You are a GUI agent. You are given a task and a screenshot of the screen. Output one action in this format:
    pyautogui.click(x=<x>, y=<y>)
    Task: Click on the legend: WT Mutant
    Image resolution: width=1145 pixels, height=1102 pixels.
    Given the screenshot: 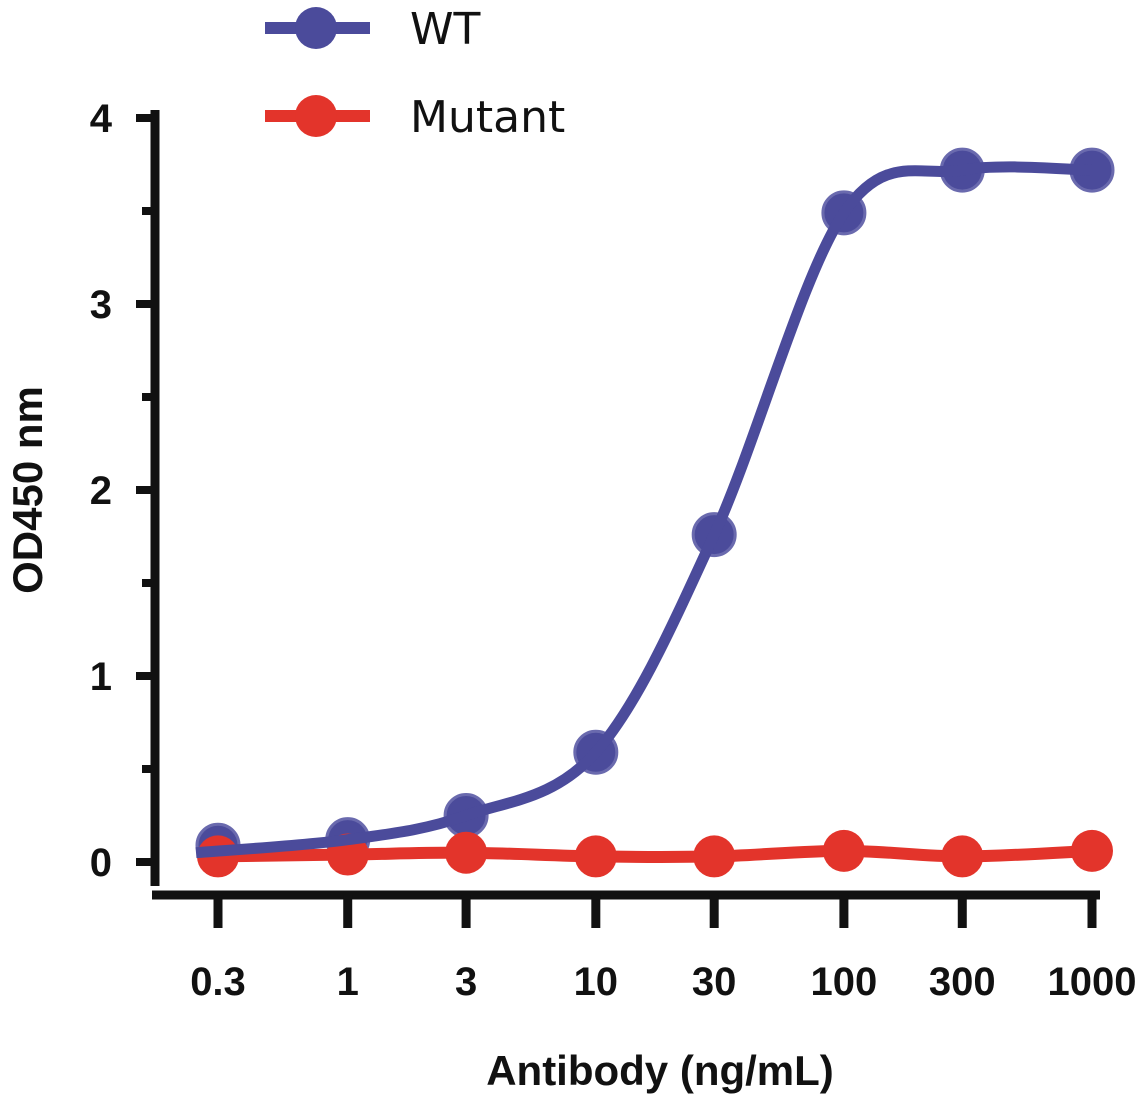 What is the action you would take?
    pyautogui.click(x=415, y=73)
    